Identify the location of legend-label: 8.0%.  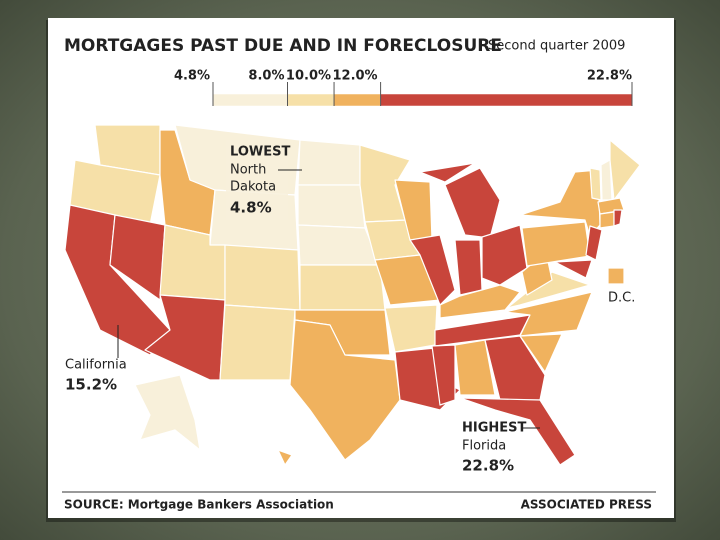
(266, 76).